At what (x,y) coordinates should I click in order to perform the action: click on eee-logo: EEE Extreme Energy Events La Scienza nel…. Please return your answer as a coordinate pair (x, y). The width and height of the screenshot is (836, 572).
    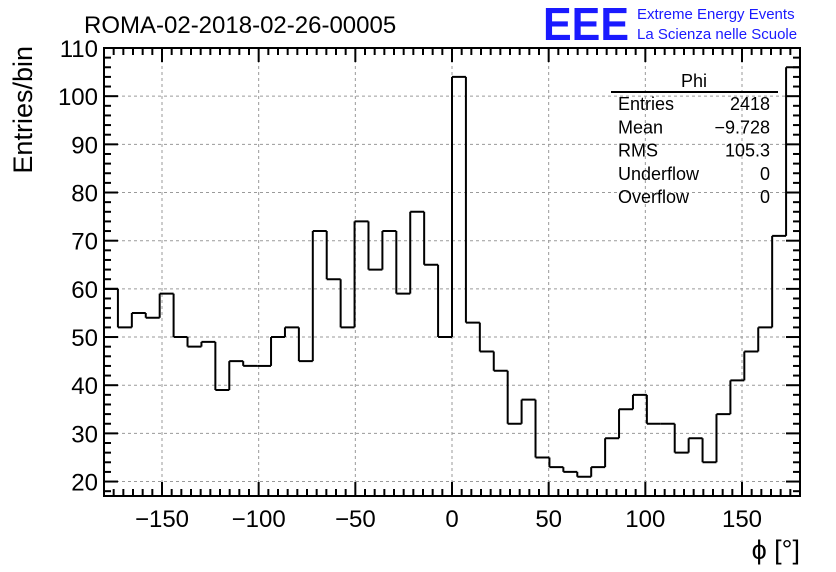
    Looking at the image, I should click on (670, 25).